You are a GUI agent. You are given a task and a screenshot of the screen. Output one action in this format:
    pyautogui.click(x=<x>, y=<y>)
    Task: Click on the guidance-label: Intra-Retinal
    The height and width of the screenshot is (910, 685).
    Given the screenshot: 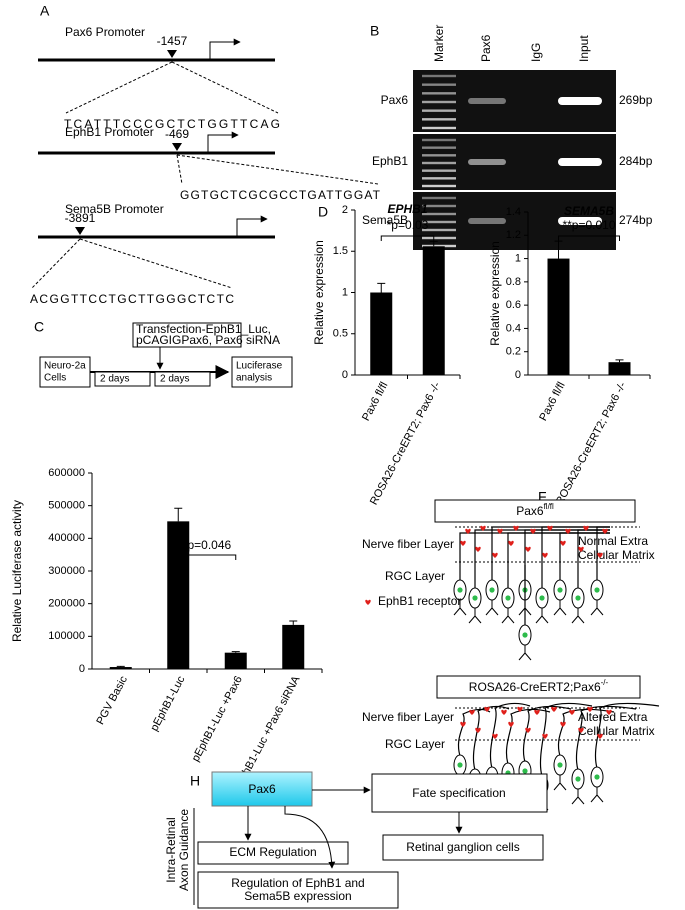 What is the action you would take?
    pyautogui.click(x=171, y=849)
    